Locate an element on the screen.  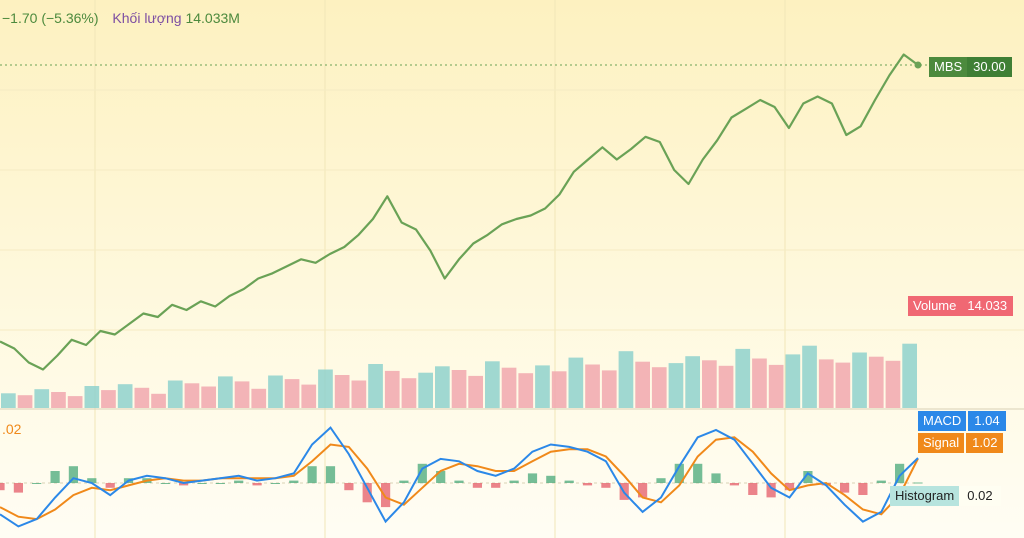
price-tag: MBS 30.00 is located at coordinates (970, 67).